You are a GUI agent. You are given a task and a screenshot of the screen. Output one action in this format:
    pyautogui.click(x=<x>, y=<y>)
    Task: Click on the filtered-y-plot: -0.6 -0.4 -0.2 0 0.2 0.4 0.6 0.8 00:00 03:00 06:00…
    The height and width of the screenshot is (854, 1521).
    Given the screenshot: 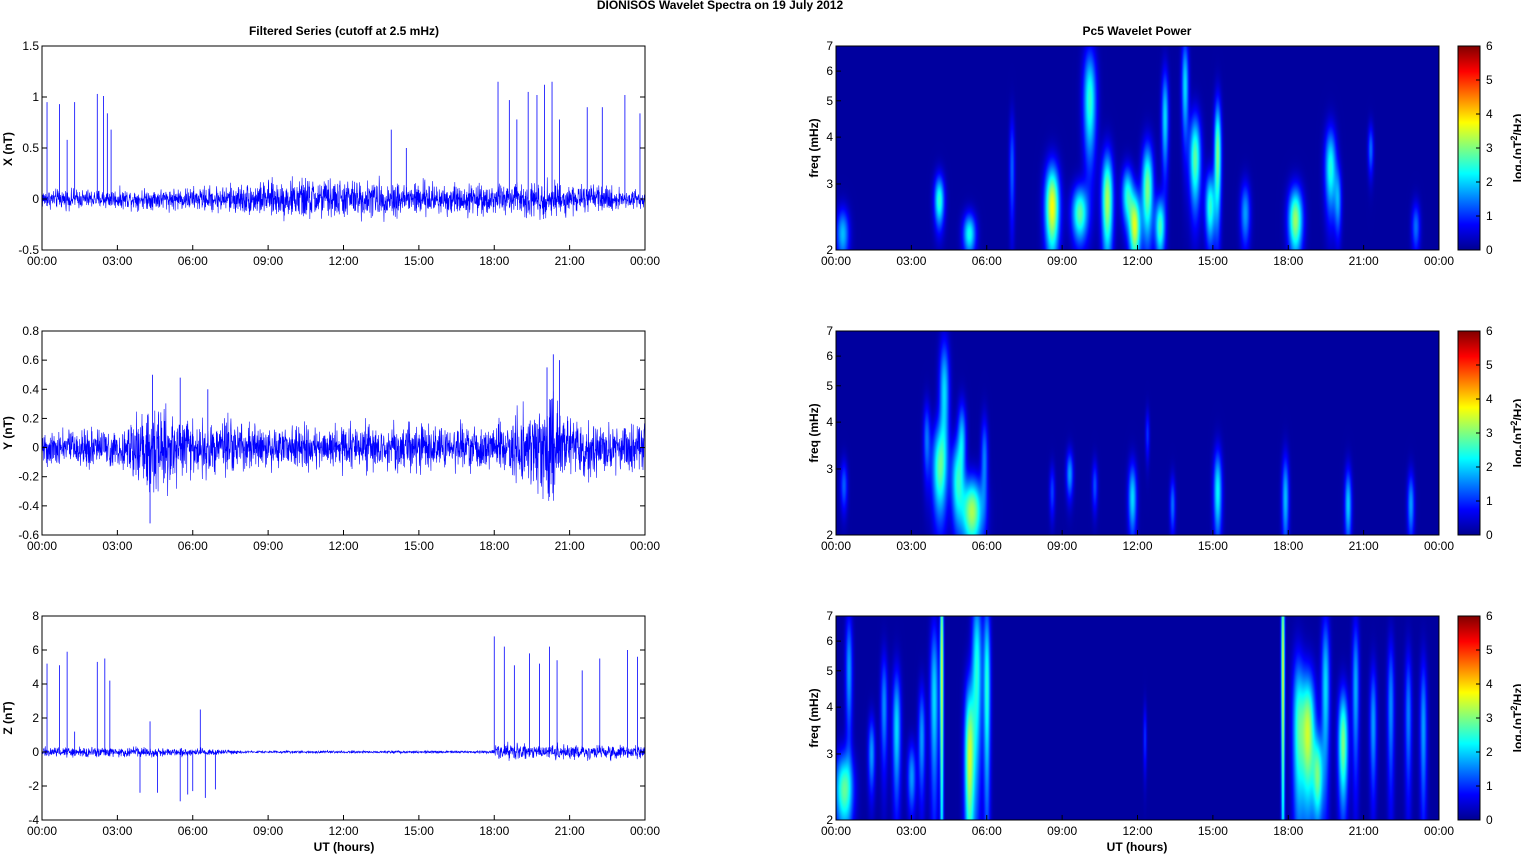 What is the action you would take?
    pyautogui.click(x=339, y=438)
    